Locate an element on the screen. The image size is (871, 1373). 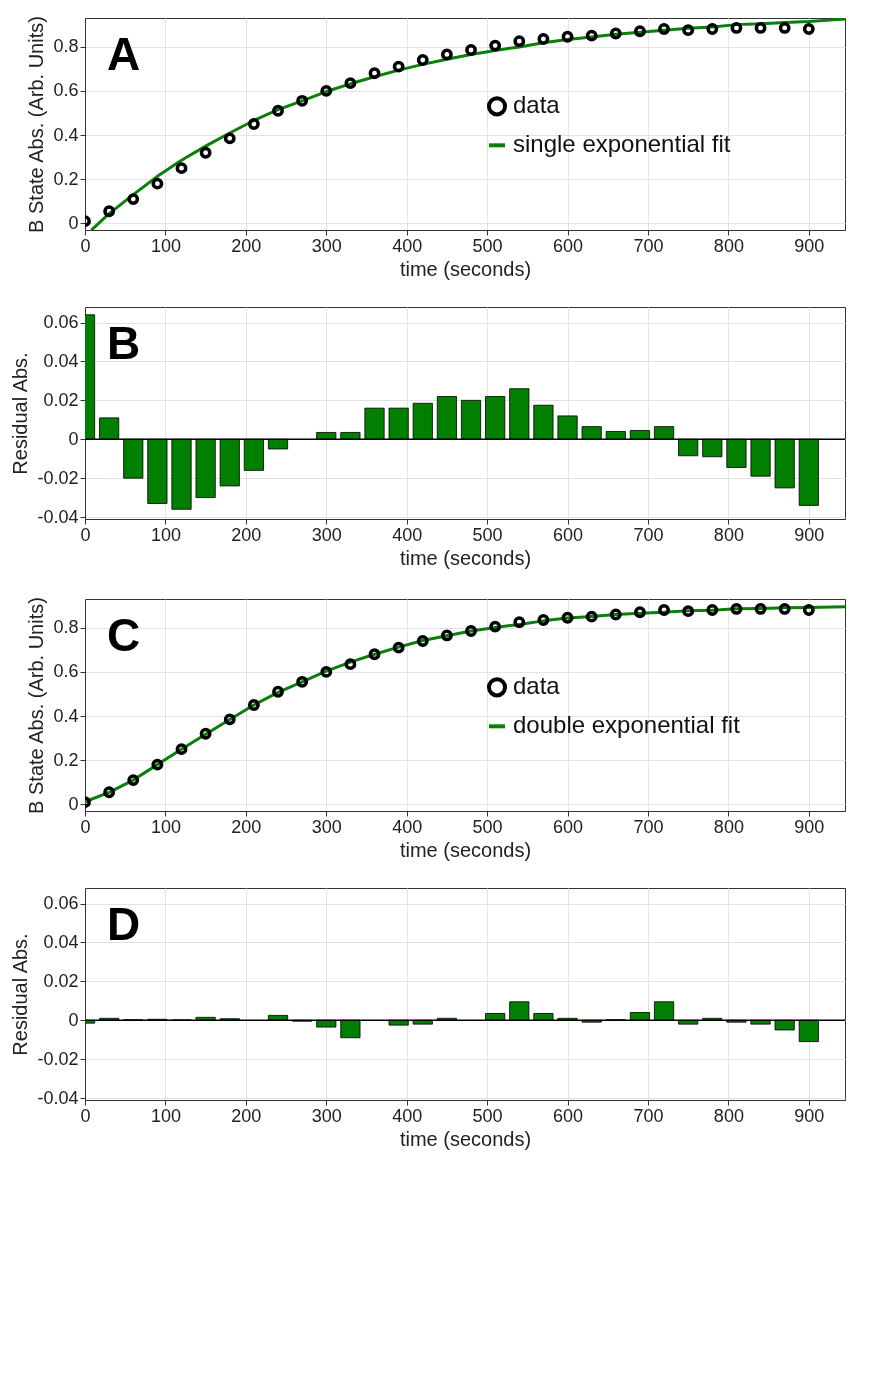
annotation: B is located at coordinates (124, 343).